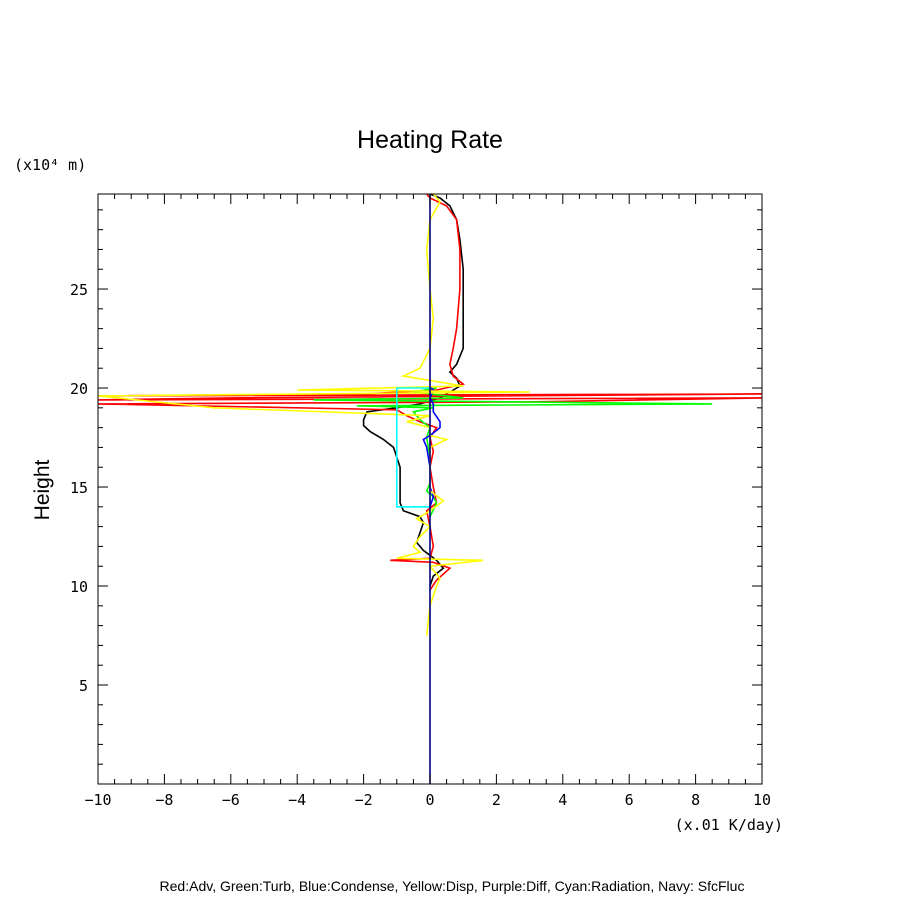  Describe the element at coordinates (97, 800) in the screenshot. I see `x-tick-label-0: −10` at that location.